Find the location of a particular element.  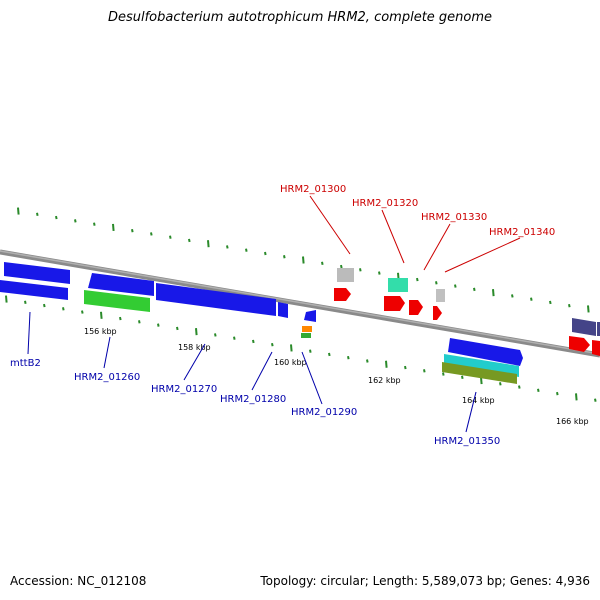

gene-label: HRM2_01350 is located at coordinates (467, 441).